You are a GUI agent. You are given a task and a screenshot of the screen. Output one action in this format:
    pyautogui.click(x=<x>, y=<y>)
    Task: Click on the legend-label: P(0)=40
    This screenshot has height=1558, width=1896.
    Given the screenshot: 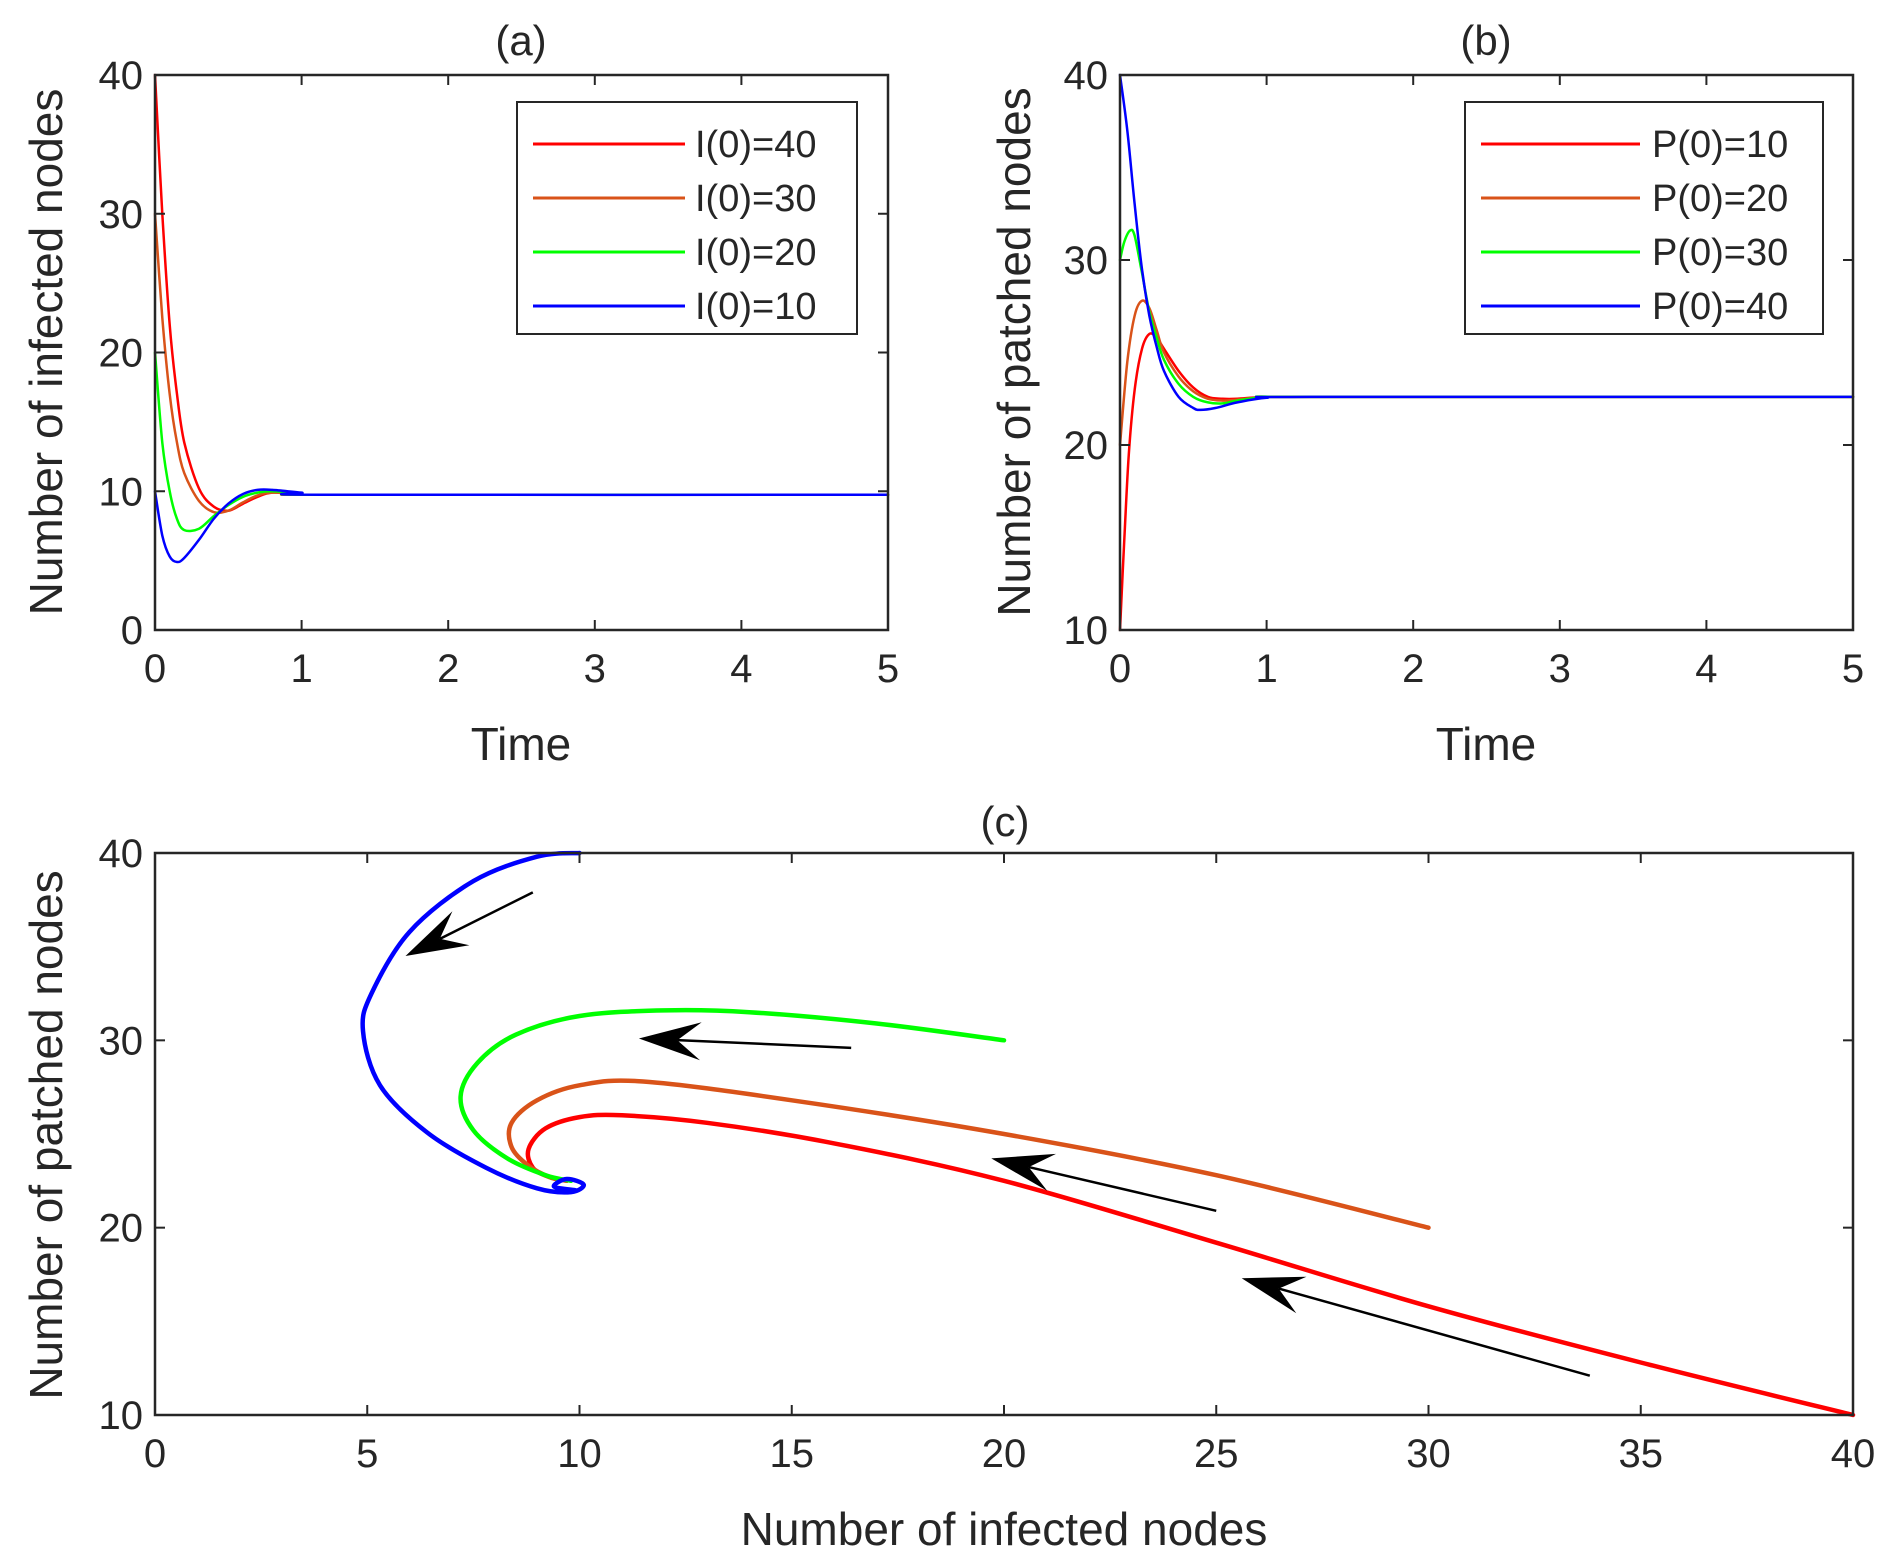 What is the action you would take?
    pyautogui.click(x=1720, y=307)
    